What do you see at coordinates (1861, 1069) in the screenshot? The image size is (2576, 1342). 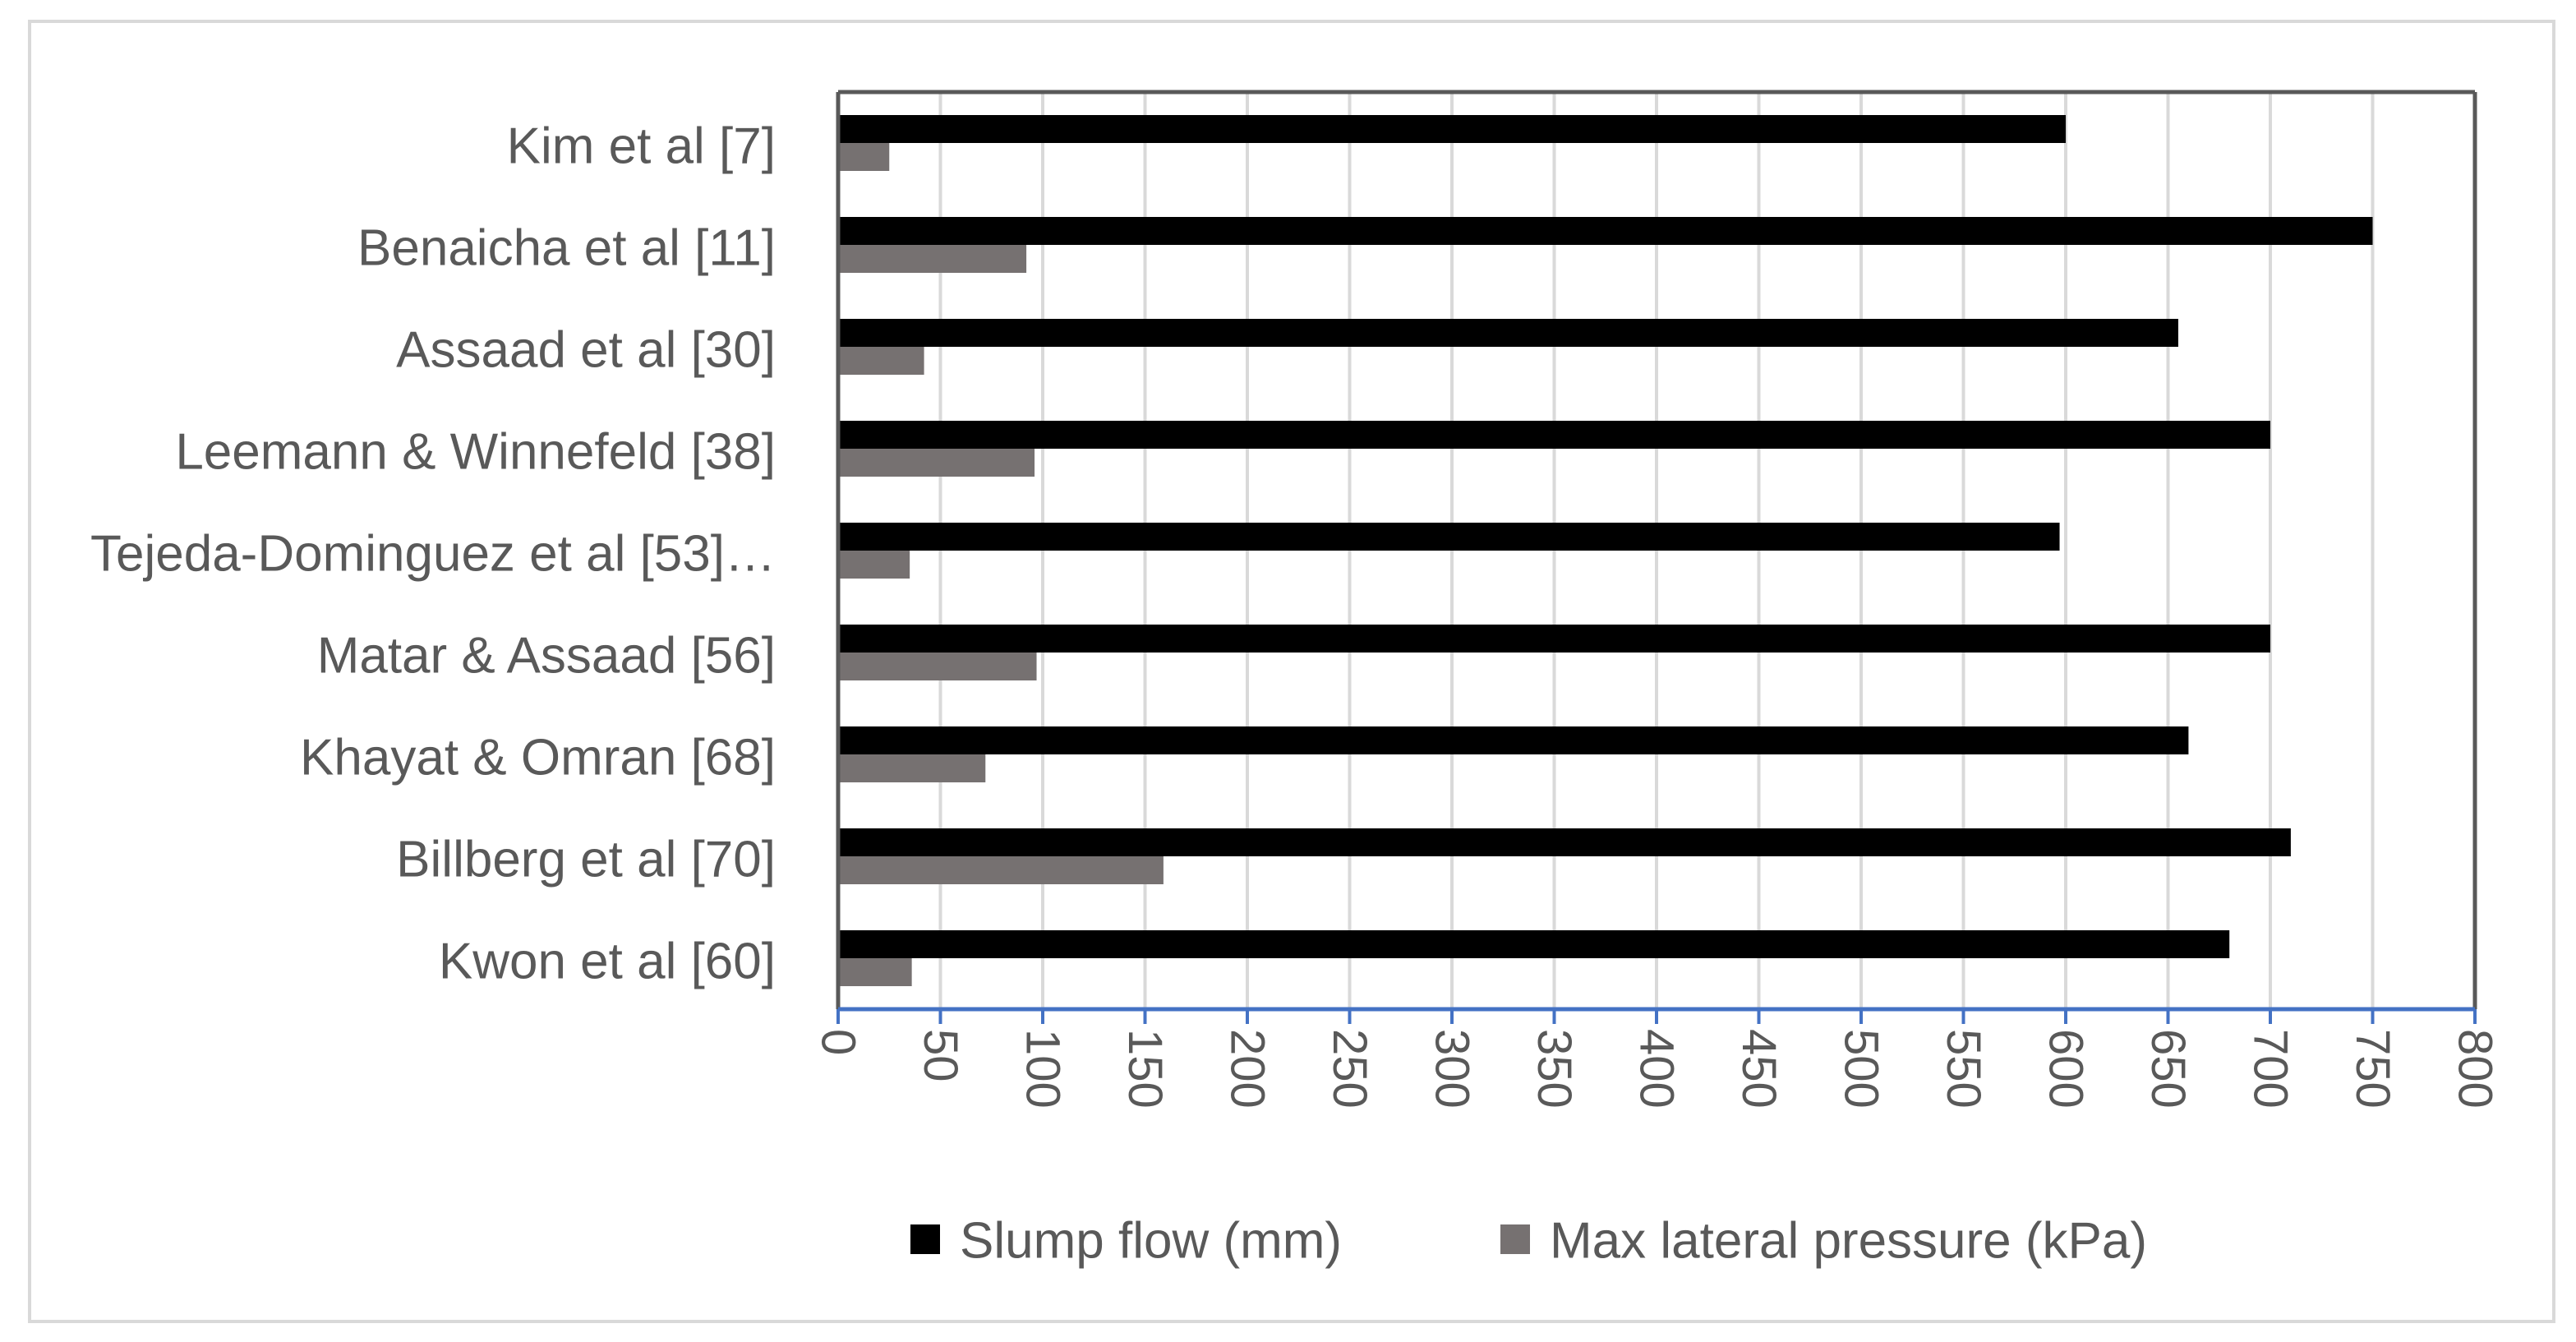 I see `x-tick-label: 500` at bounding box center [1861, 1069].